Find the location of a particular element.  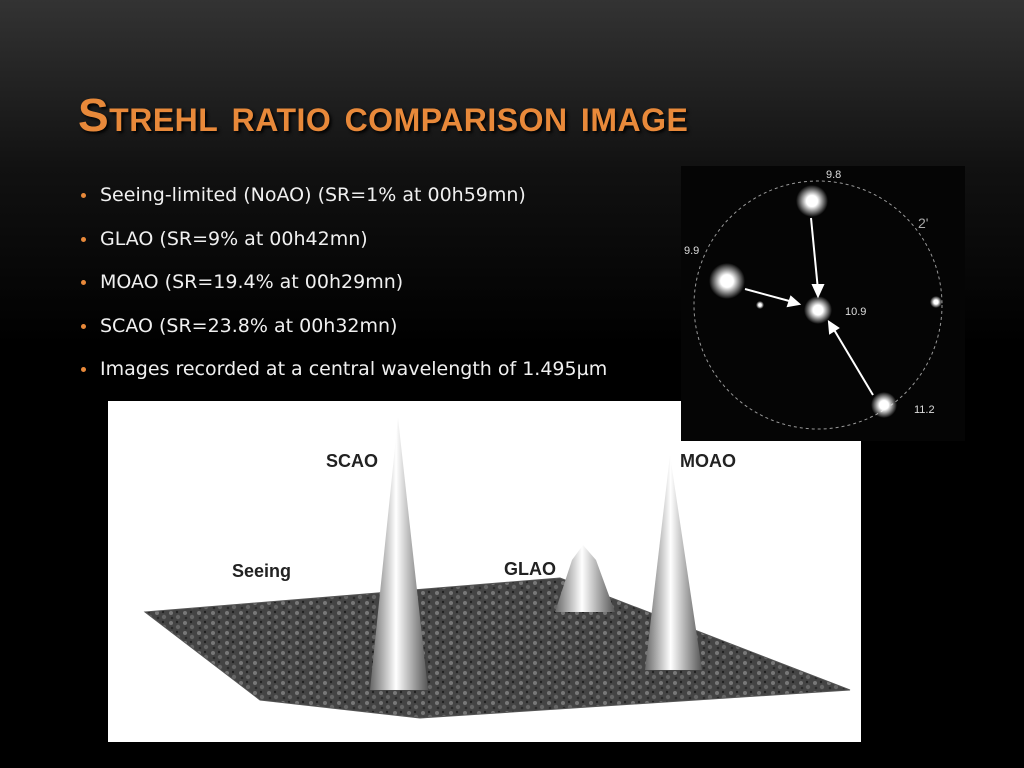

peak-label: Seeing is located at coordinates (261, 571).